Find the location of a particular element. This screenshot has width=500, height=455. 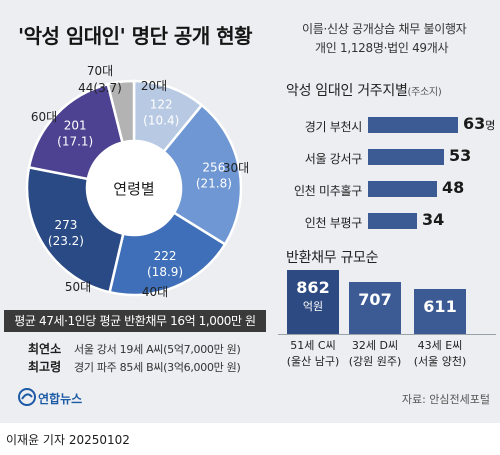

debt-bar-2: 611 is located at coordinates (440, 311).